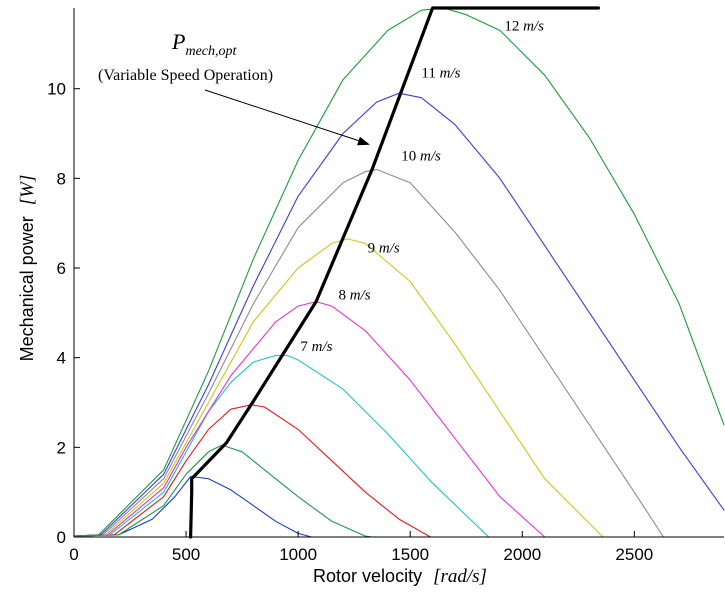 This screenshot has width=725, height=600. I want to click on annotation-title: Pmech,opt, so click(204, 44).